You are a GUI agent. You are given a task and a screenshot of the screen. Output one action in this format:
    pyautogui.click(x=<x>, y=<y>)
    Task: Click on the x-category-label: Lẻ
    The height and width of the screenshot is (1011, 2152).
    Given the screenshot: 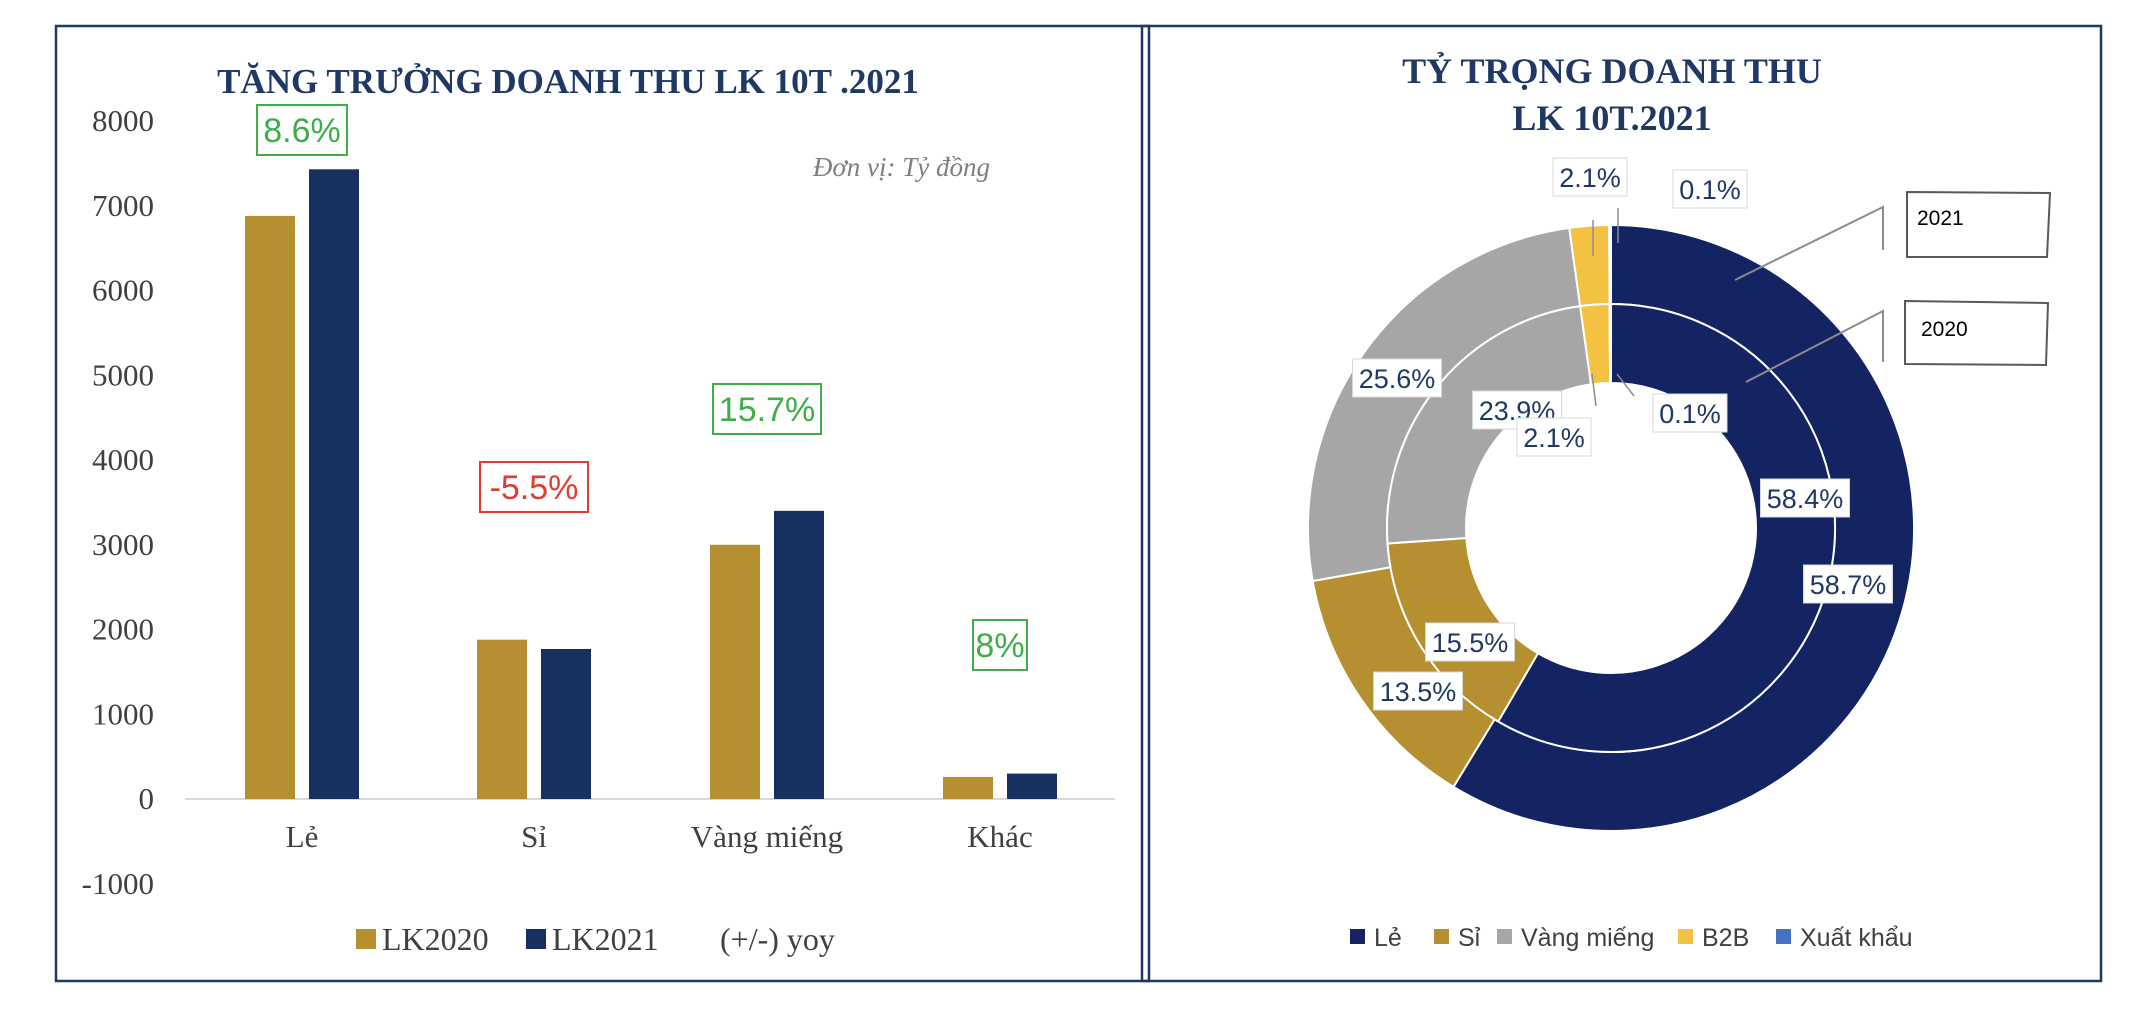 What is the action you would take?
    pyautogui.click(x=302, y=836)
    